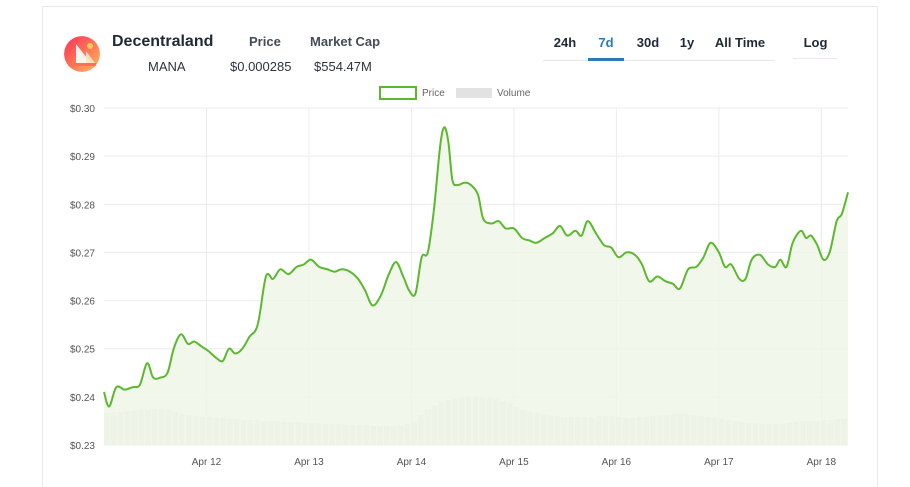  What do you see at coordinates (343, 66) in the screenshot?
I see `market-cap-value: $554.47M` at bounding box center [343, 66].